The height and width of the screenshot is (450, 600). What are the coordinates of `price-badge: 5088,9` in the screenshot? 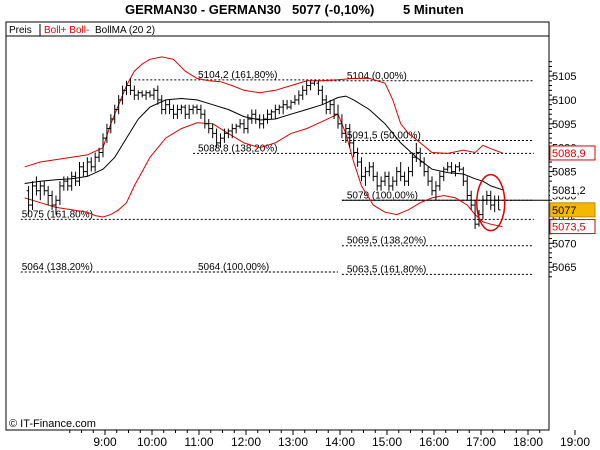 It's located at (572, 153).